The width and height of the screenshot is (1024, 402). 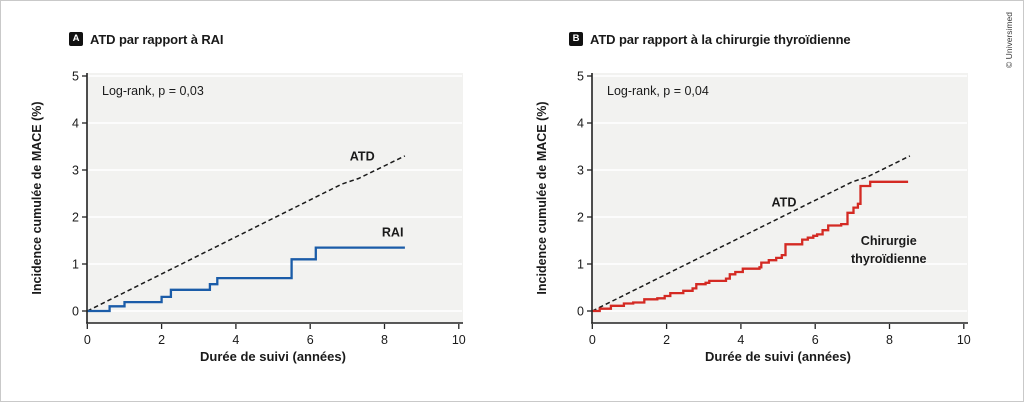 What do you see at coordinates (778, 356) in the screenshot?
I see `panel-b-x-axis-label: Durée de suivi (années)` at bounding box center [778, 356].